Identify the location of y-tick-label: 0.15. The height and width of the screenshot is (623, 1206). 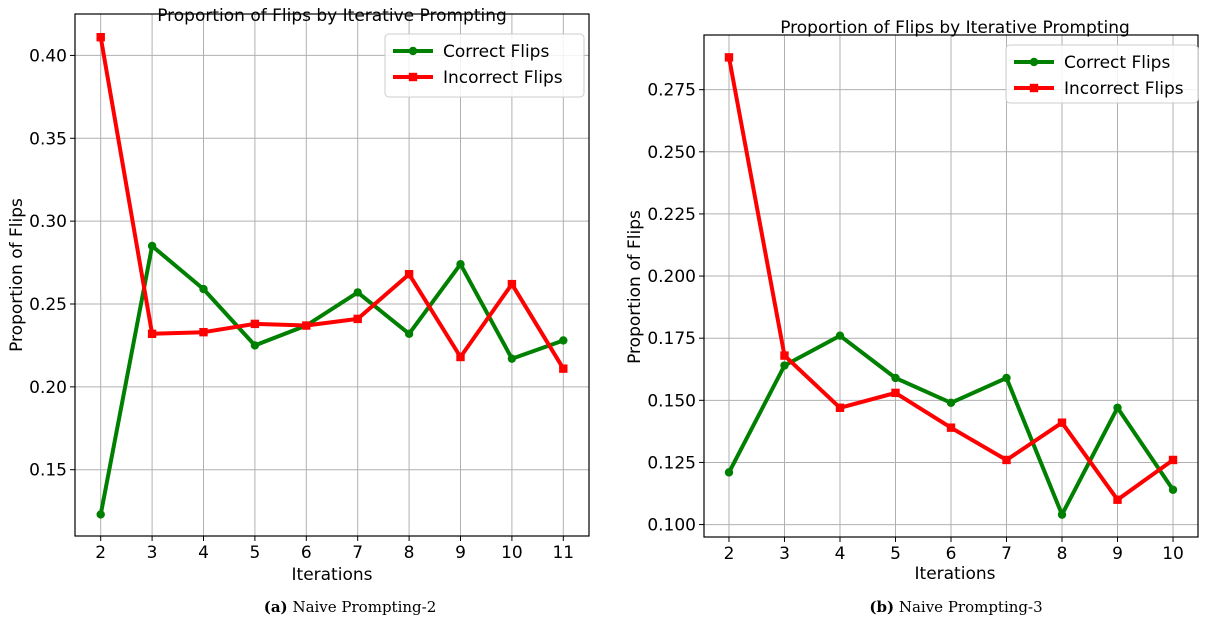
(48, 471).